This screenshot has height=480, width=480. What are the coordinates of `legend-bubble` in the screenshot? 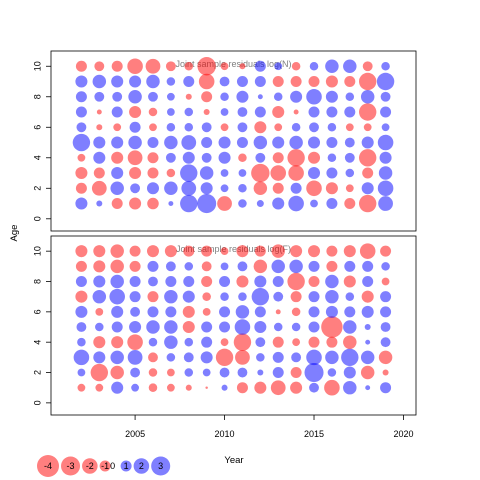 It's located at (71, 466).